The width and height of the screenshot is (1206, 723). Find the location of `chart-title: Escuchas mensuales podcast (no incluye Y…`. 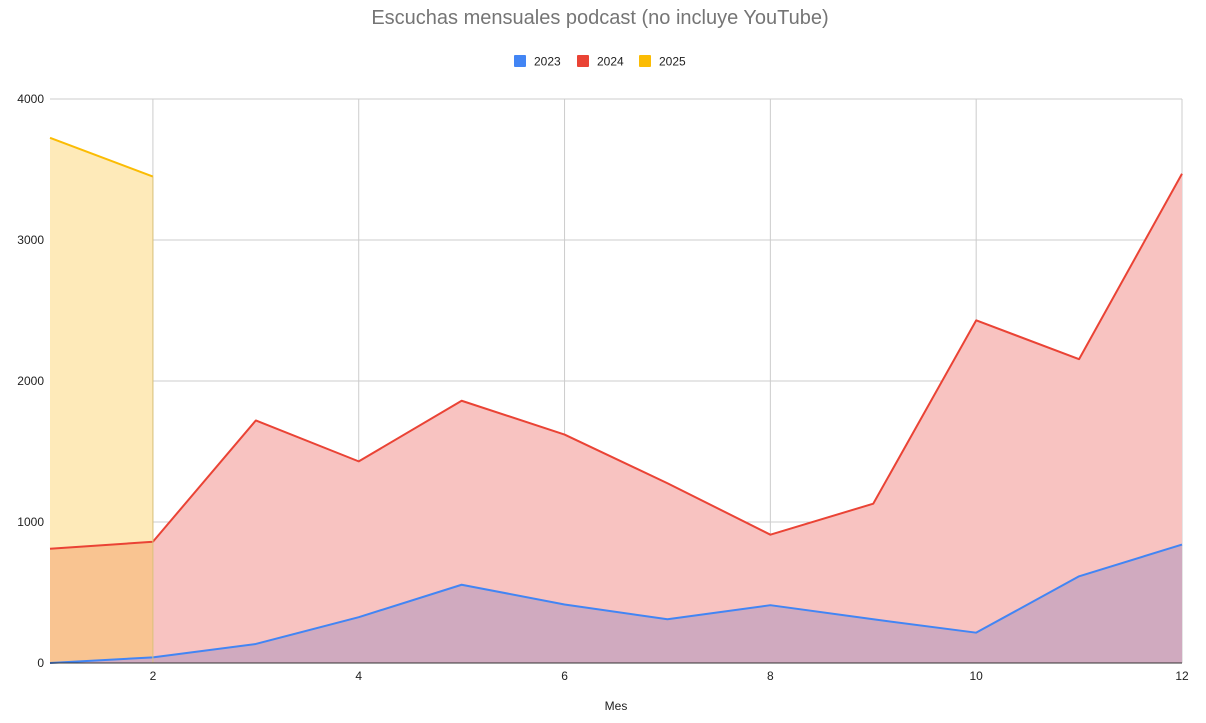

chart-title: Escuchas mensuales podcast (no incluye Y… is located at coordinates (599, 18).